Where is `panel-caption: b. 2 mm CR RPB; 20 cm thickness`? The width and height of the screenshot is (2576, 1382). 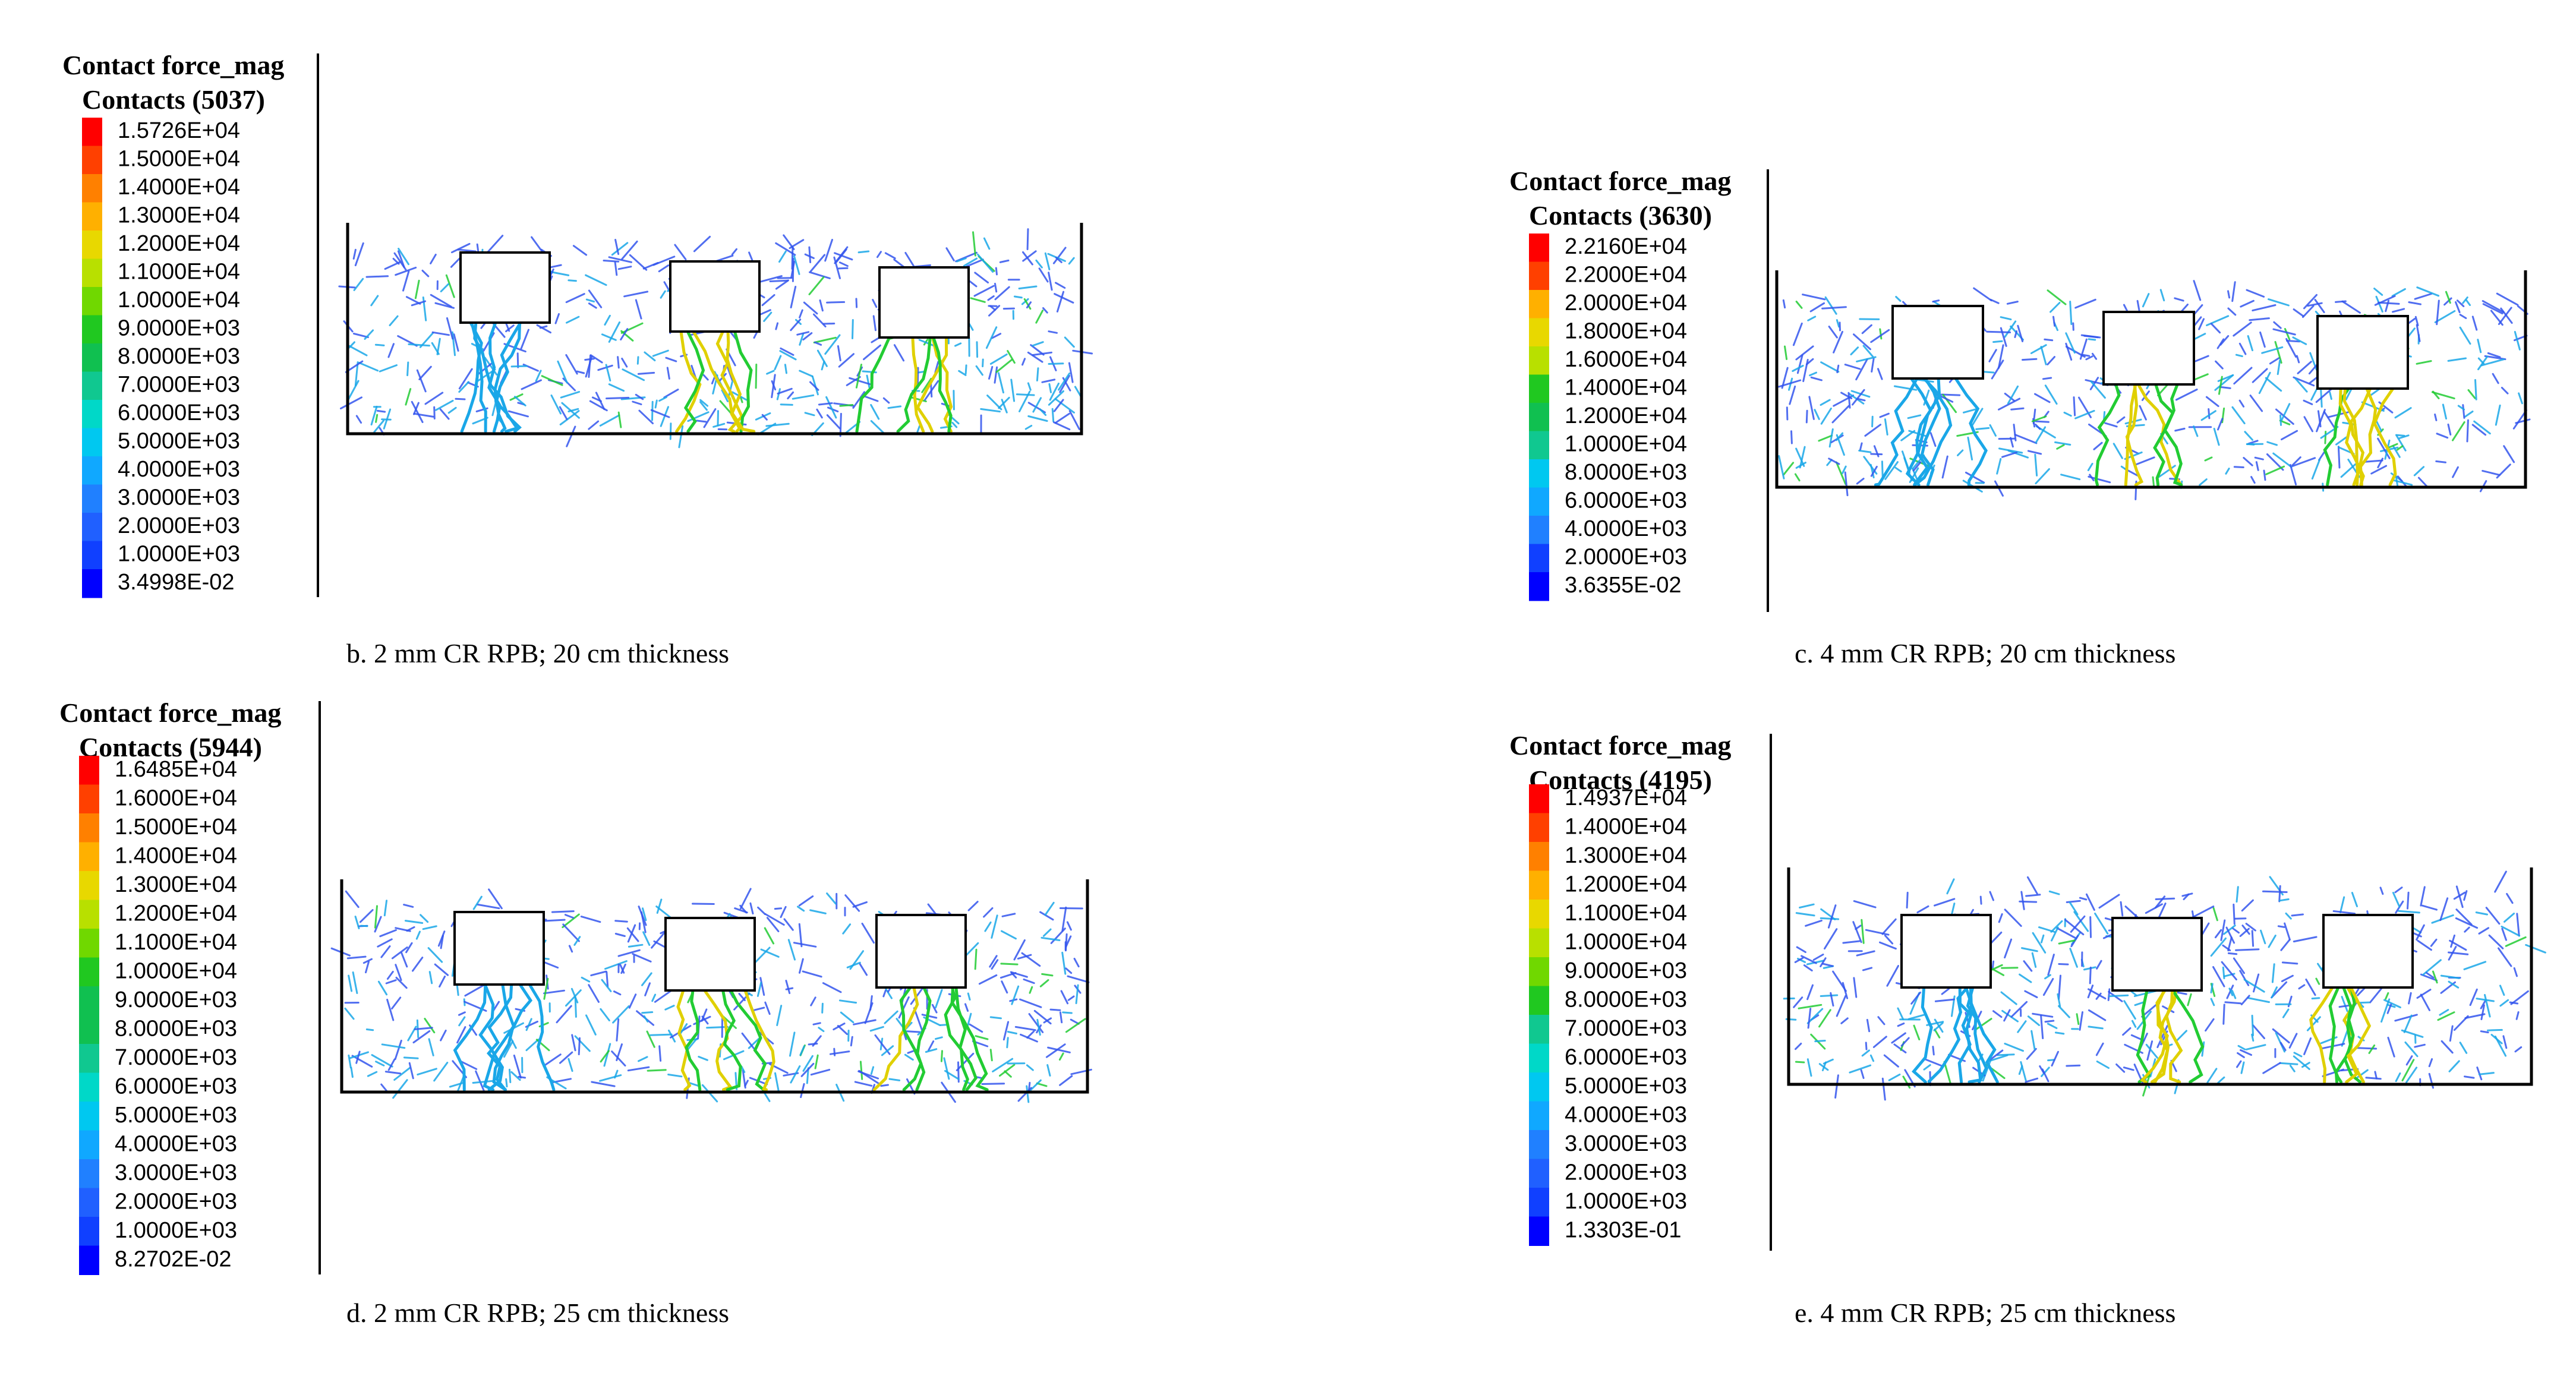 panel-caption: b. 2 mm CR RPB; 20 cm thickness is located at coordinates (537, 653).